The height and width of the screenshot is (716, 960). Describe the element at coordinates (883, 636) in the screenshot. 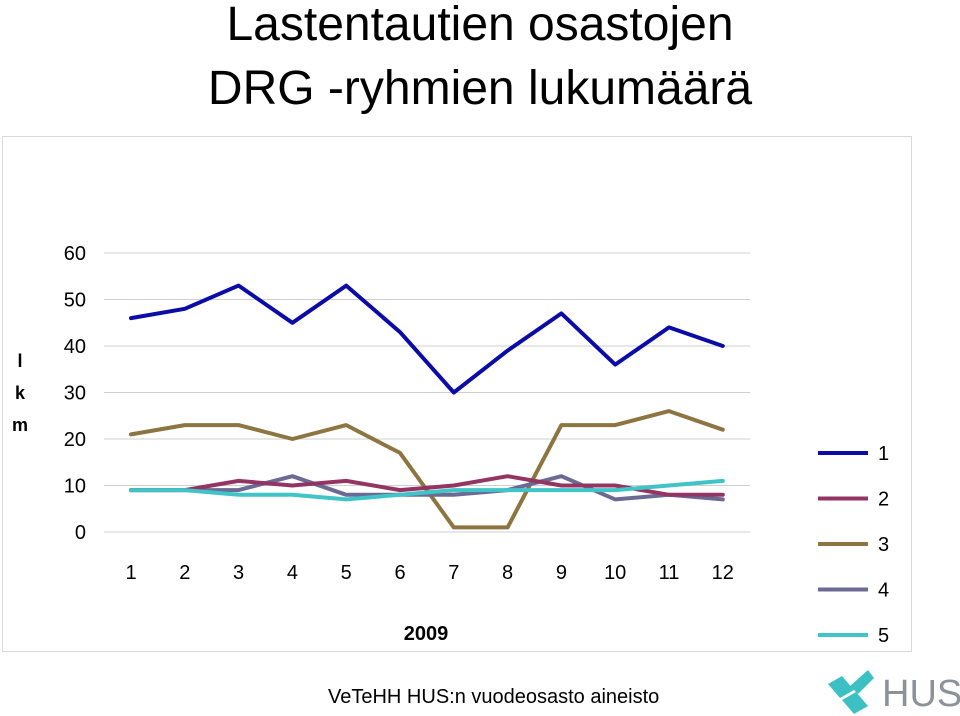

I see `legend-label: 5` at that location.